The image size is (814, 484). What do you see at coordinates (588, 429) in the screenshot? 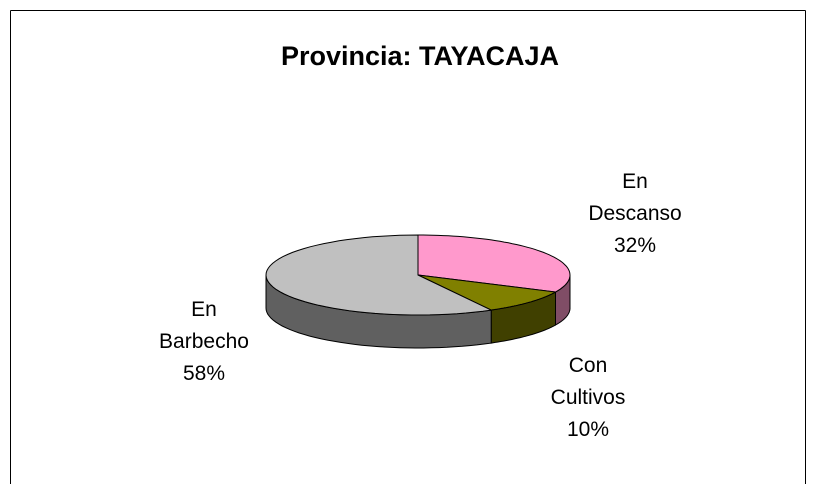
I see `value-label: 10%` at bounding box center [588, 429].